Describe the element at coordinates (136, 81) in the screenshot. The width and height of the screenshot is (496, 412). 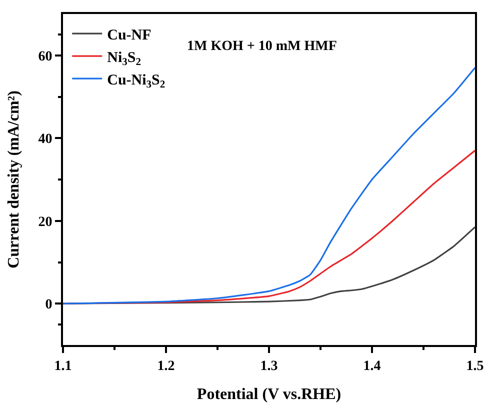
I see `legend-label: Cu-Ni$_{3}$S$_{2}$` at that location.